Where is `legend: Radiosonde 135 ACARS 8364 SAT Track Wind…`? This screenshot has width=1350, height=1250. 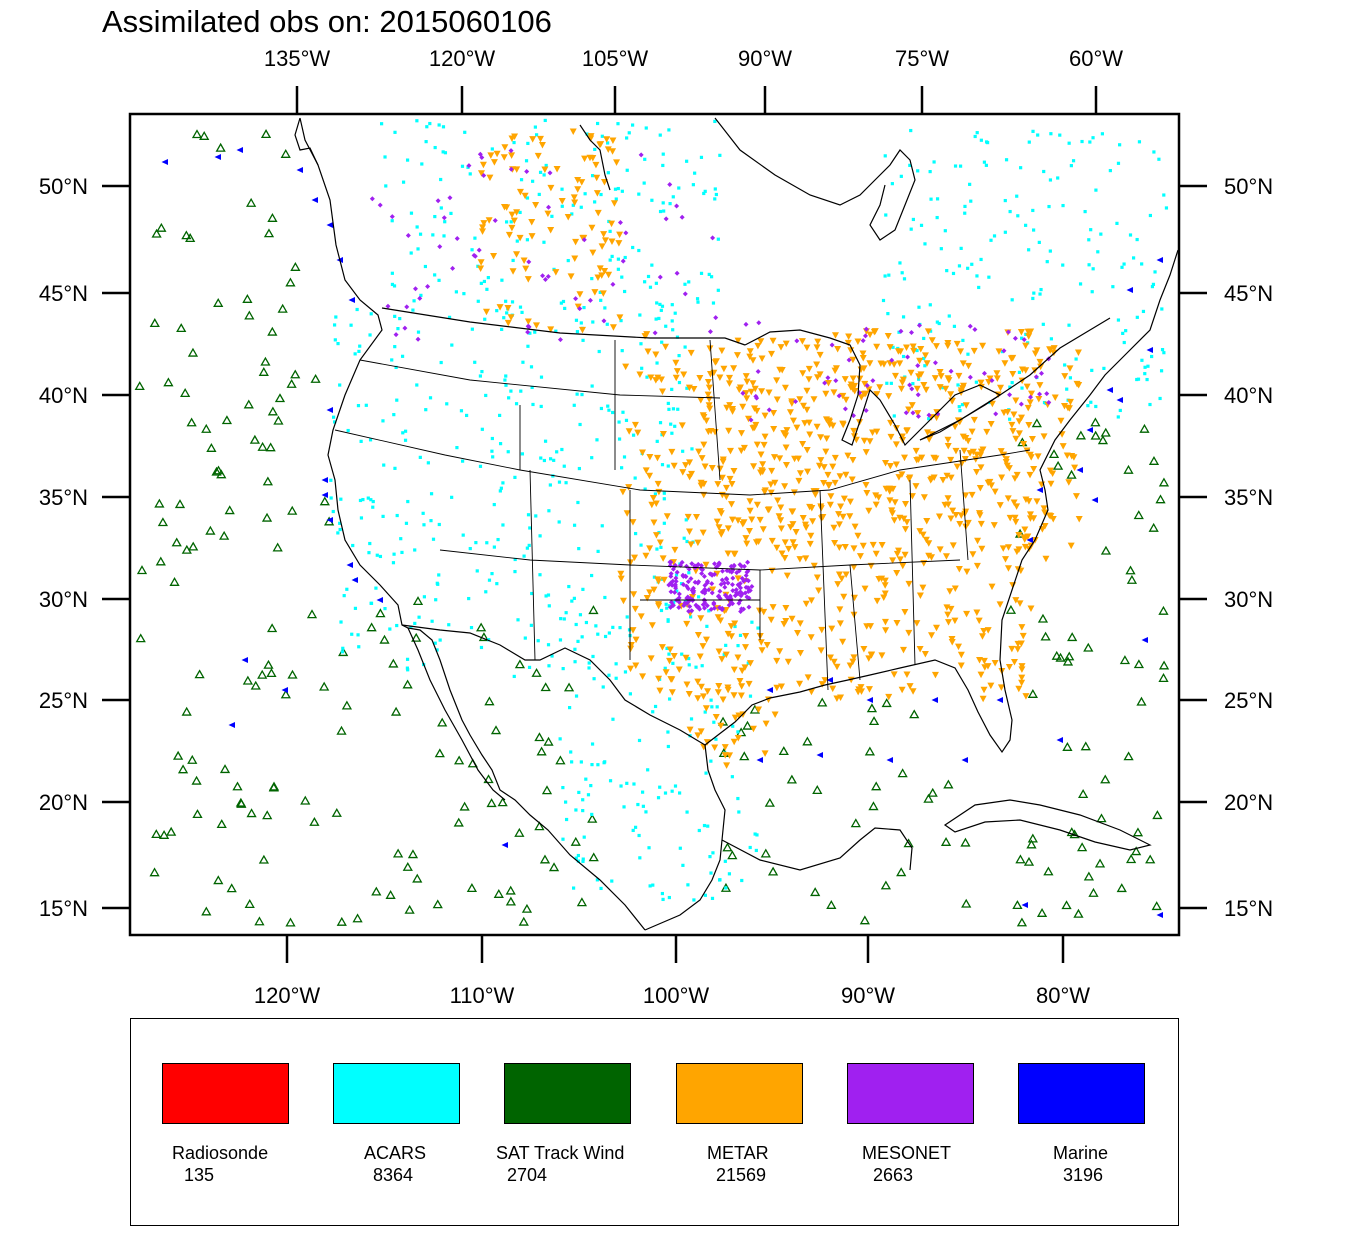 legend: Radiosonde 135 ACARS 8364 SAT Track Wind… is located at coordinates (654, 1122).